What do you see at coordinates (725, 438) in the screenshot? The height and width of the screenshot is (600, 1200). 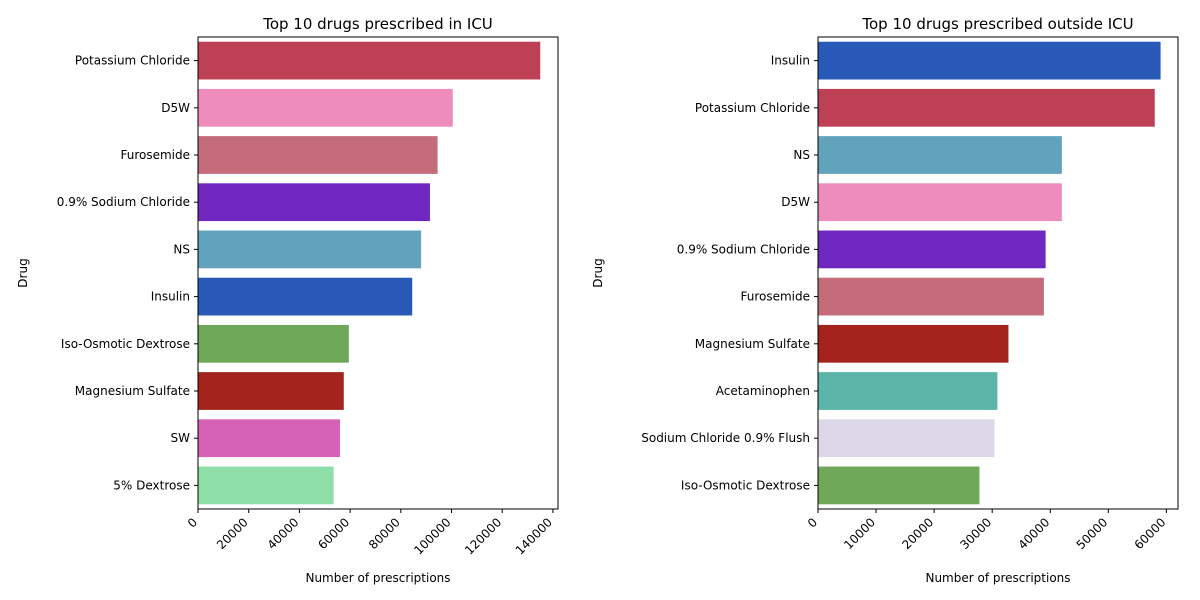 I see `y-tick-label: Sodium Chloride 0.9% Flush` at bounding box center [725, 438].